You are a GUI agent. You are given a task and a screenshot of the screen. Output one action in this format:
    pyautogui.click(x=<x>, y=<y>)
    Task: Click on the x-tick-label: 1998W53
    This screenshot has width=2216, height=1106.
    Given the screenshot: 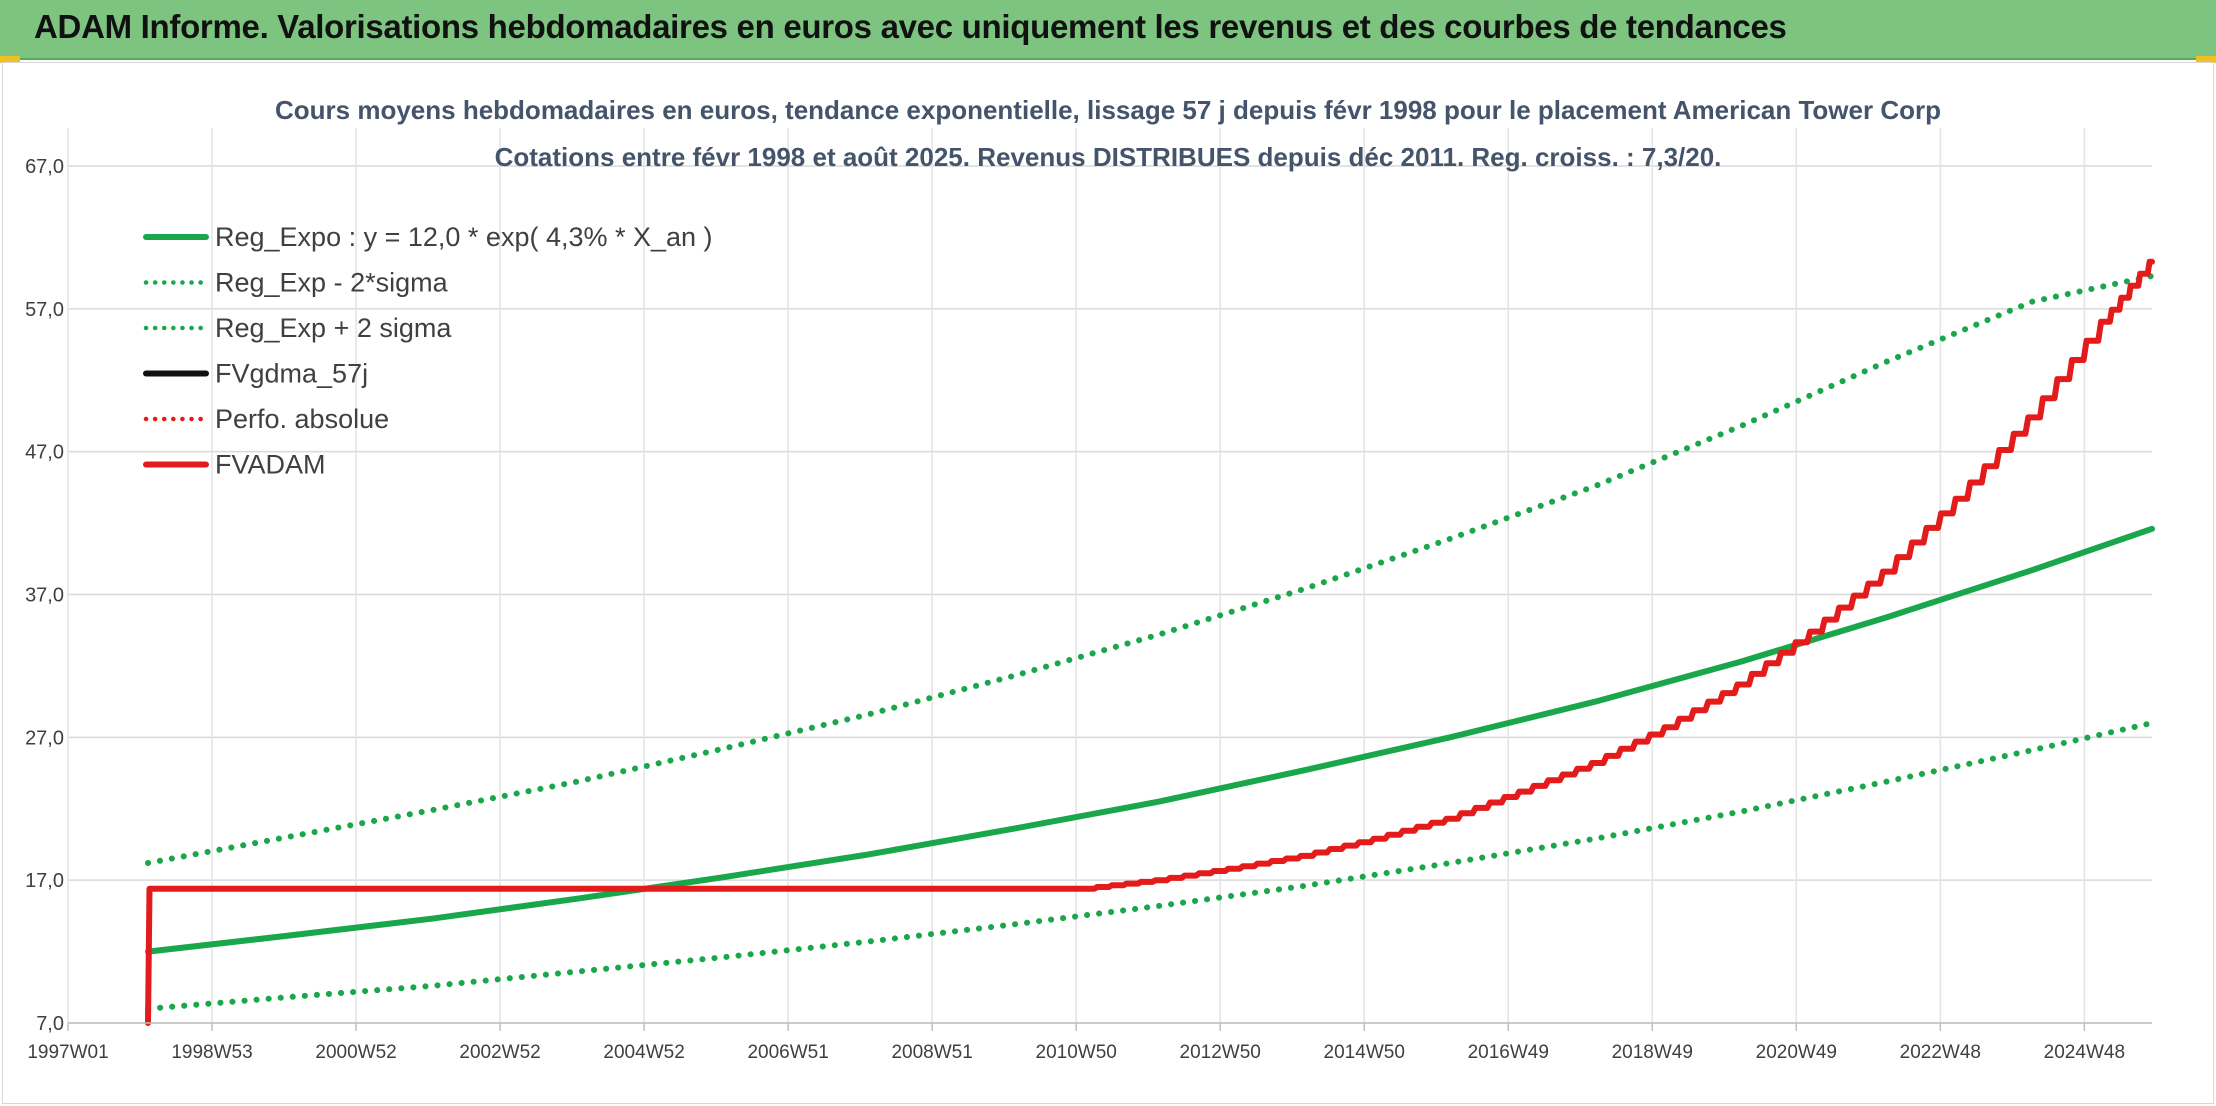 What is the action you would take?
    pyautogui.click(x=211, y=1052)
    